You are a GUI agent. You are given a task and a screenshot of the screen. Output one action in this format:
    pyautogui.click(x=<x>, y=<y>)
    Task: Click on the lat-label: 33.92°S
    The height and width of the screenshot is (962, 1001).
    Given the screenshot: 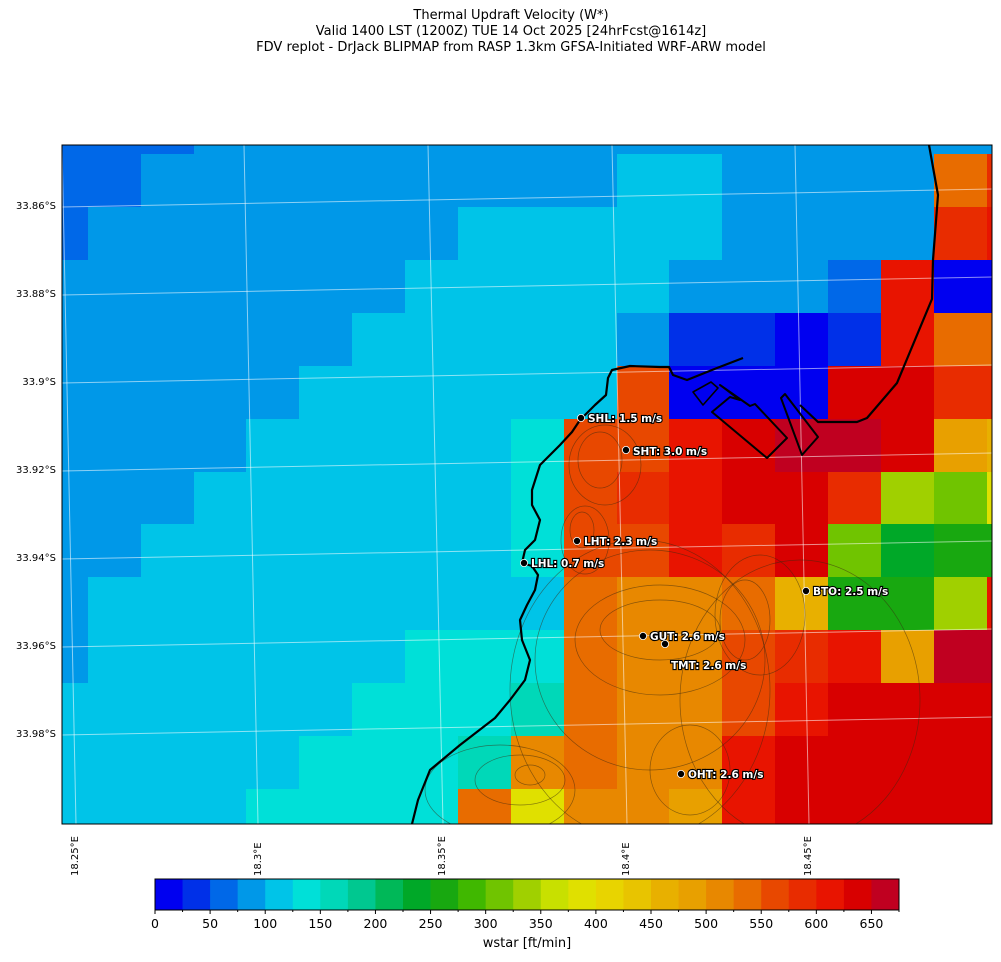 What is the action you would take?
    pyautogui.click(x=36, y=470)
    